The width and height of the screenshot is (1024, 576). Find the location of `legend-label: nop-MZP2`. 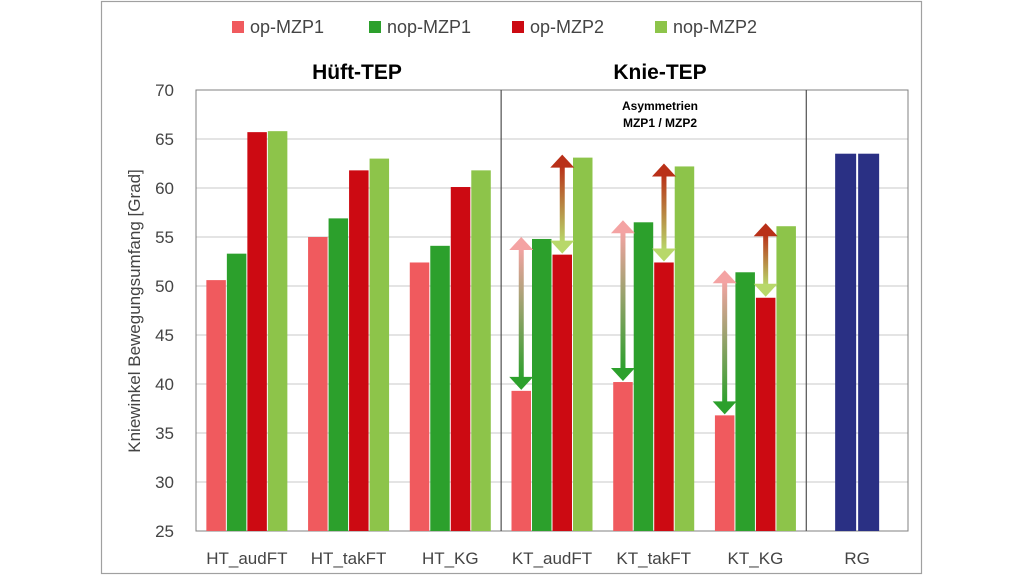

legend-label: nop-MZP2 is located at coordinates (715, 27).